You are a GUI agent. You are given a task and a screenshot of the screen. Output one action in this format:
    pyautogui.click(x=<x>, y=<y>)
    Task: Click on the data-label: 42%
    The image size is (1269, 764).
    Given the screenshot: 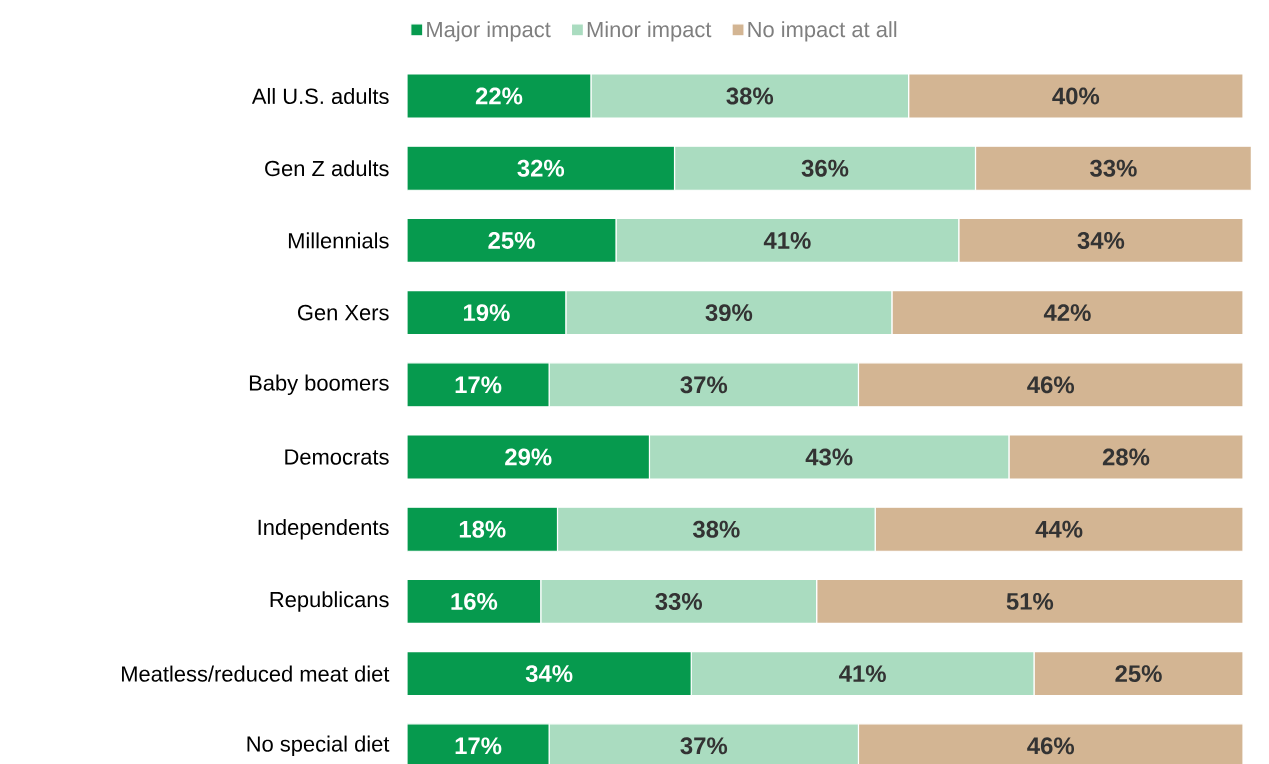 What is the action you would take?
    pyautogui.click(x=1067, y=313)
    